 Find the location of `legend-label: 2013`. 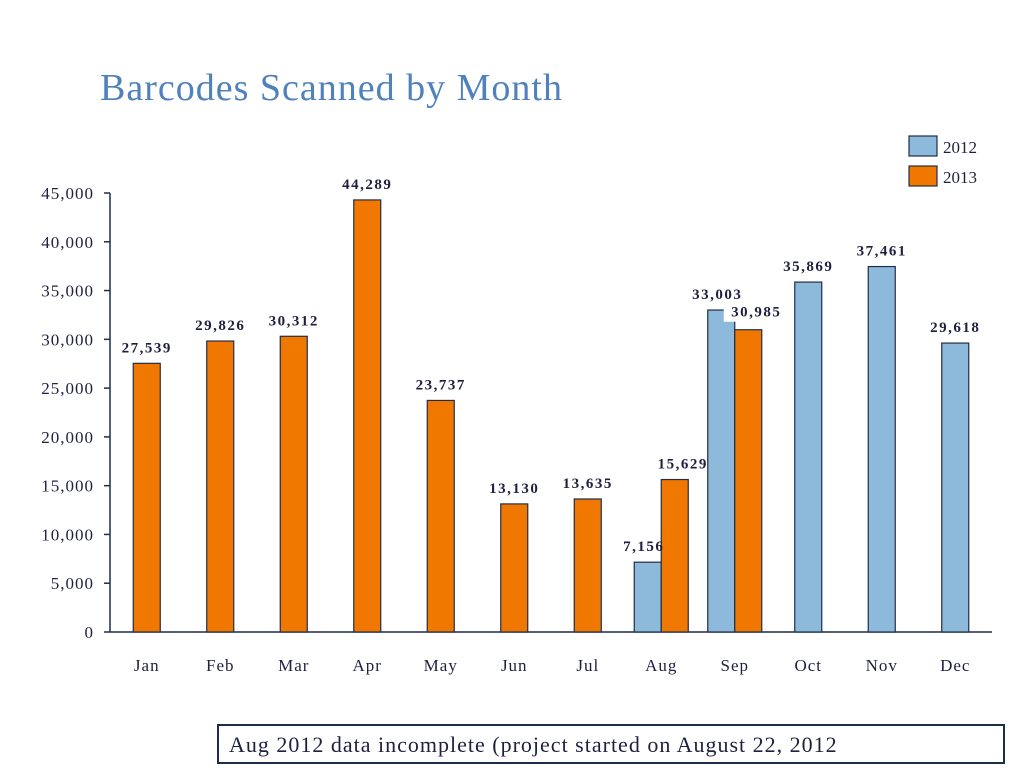

legend-label: 2013 is located at coordinates (960, 177).